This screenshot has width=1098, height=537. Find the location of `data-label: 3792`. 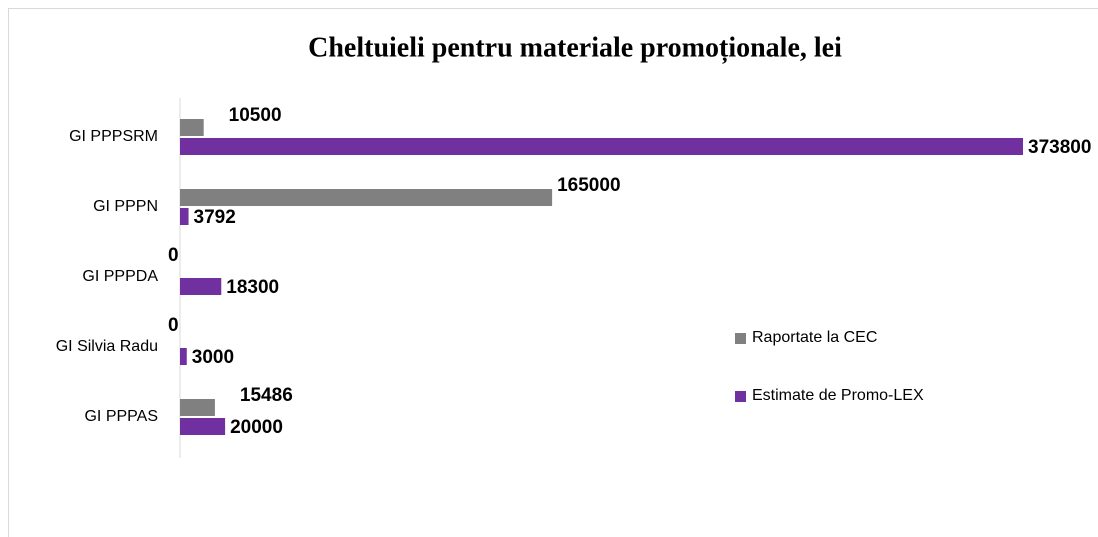

data-label: 3792 is located at coordinates (215, 217).